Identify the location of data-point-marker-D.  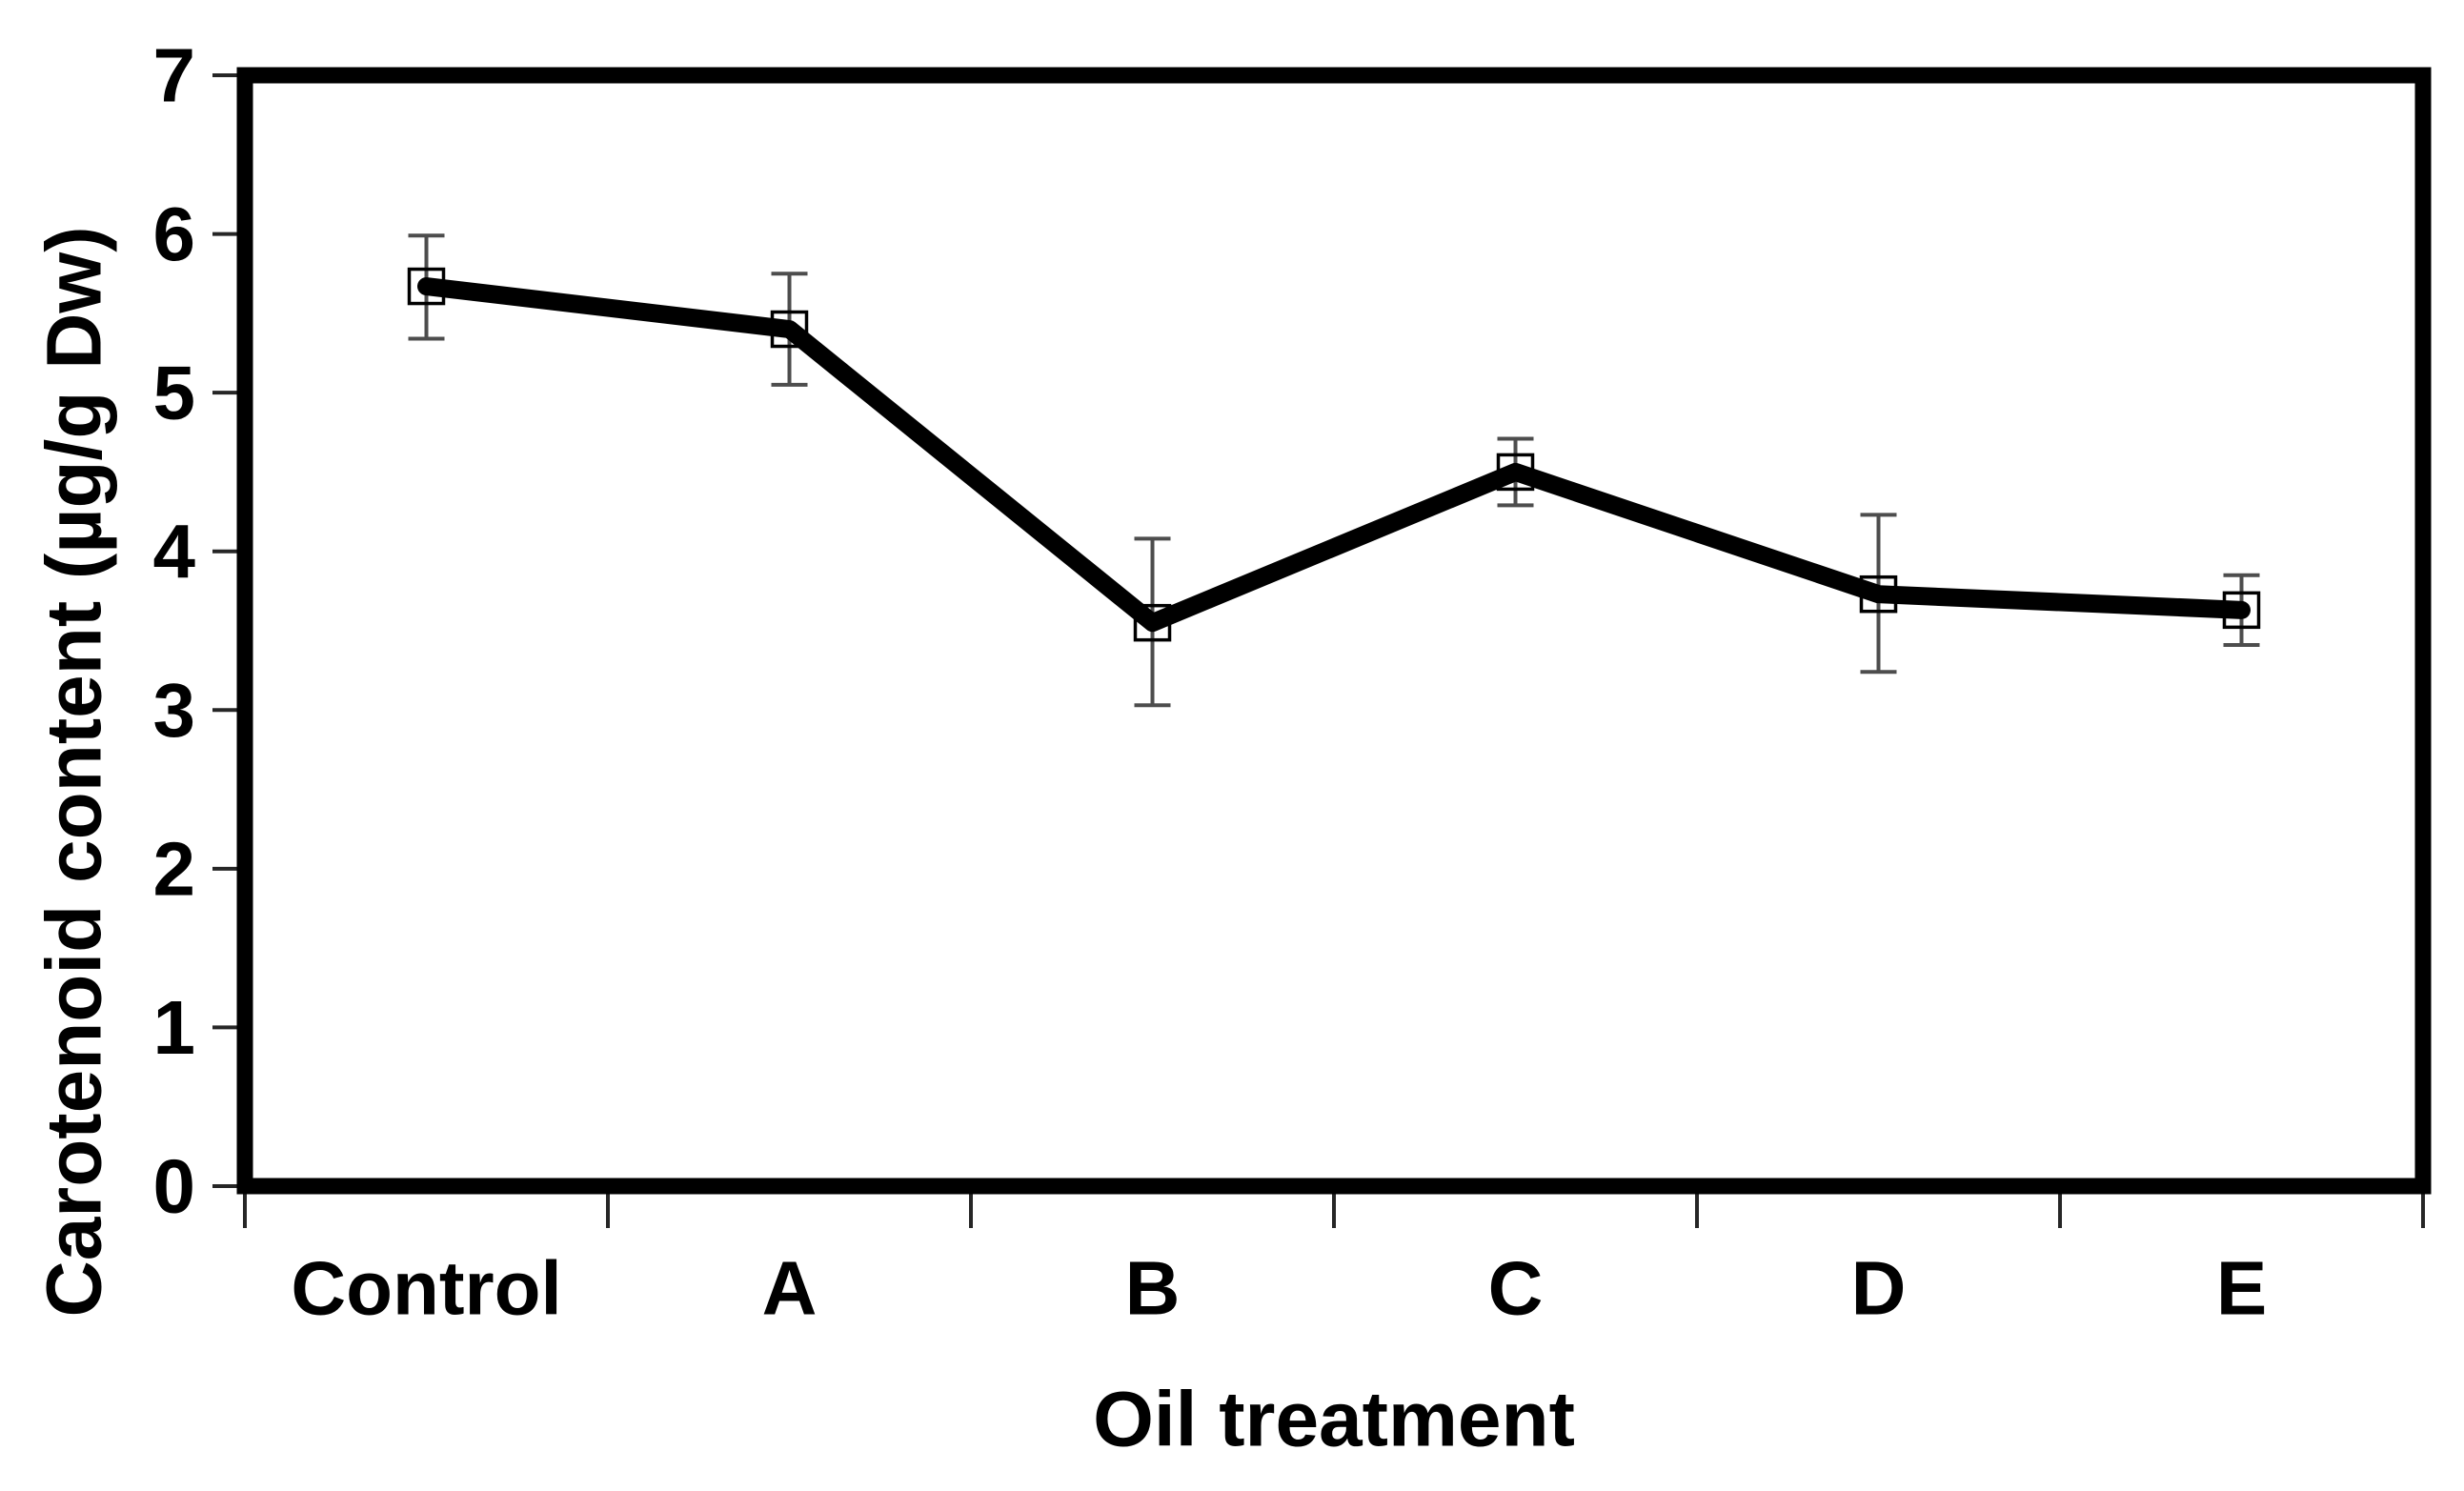
(1878, 594).